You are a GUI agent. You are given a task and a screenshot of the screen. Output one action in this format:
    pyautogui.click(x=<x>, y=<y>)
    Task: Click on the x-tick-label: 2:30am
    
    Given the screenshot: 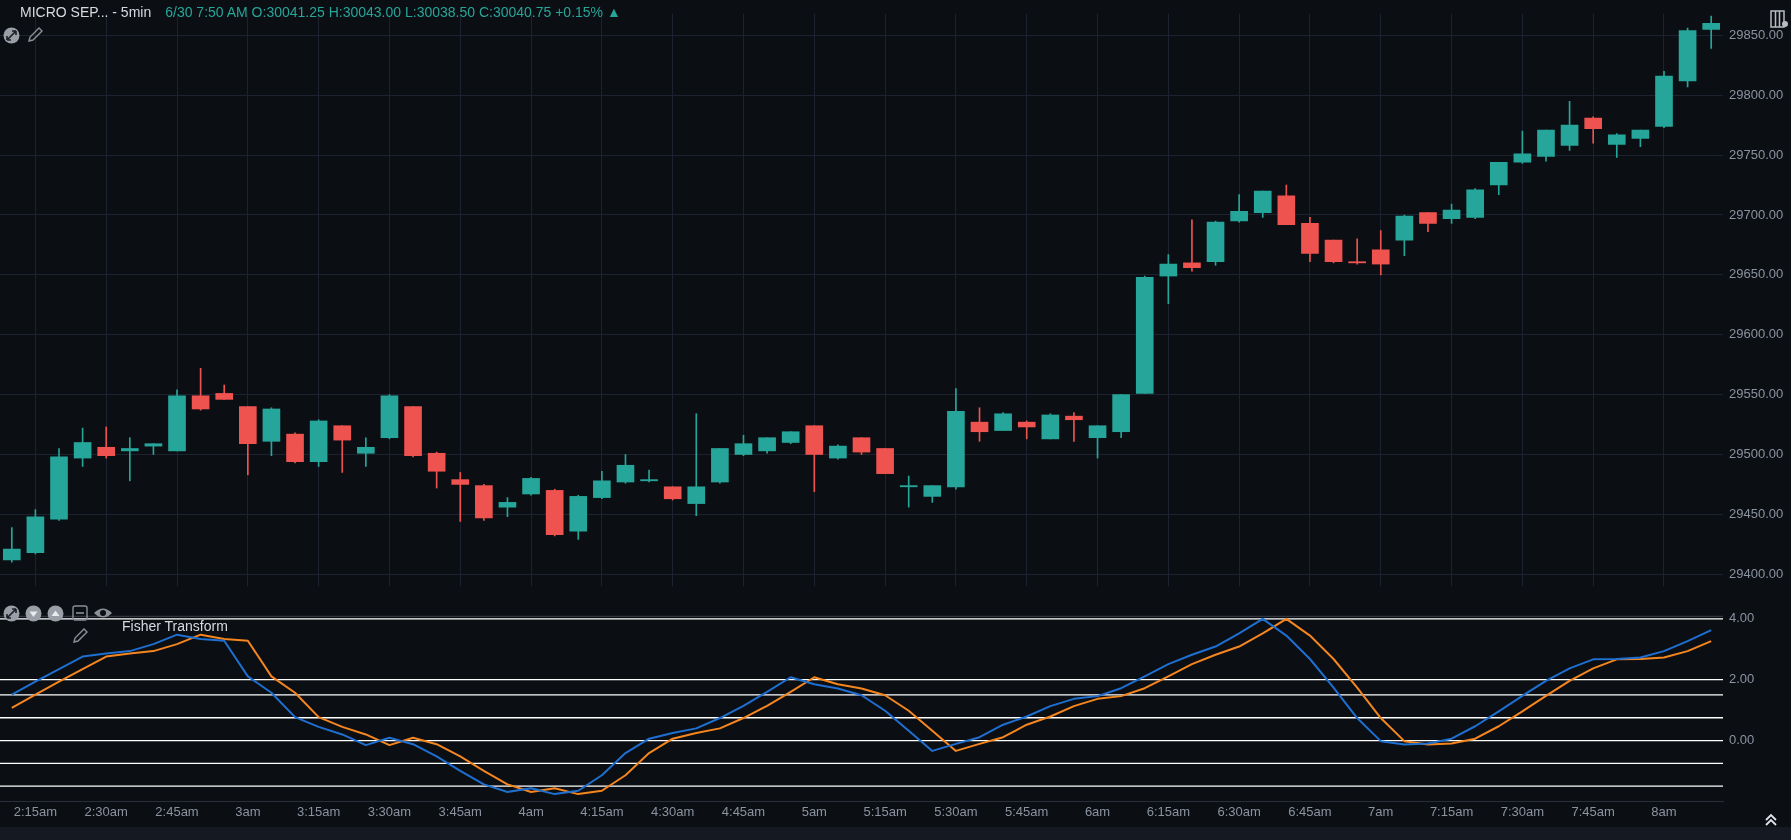 What is the action you would take?
    pyautogui.click(x=106, y=811)
    